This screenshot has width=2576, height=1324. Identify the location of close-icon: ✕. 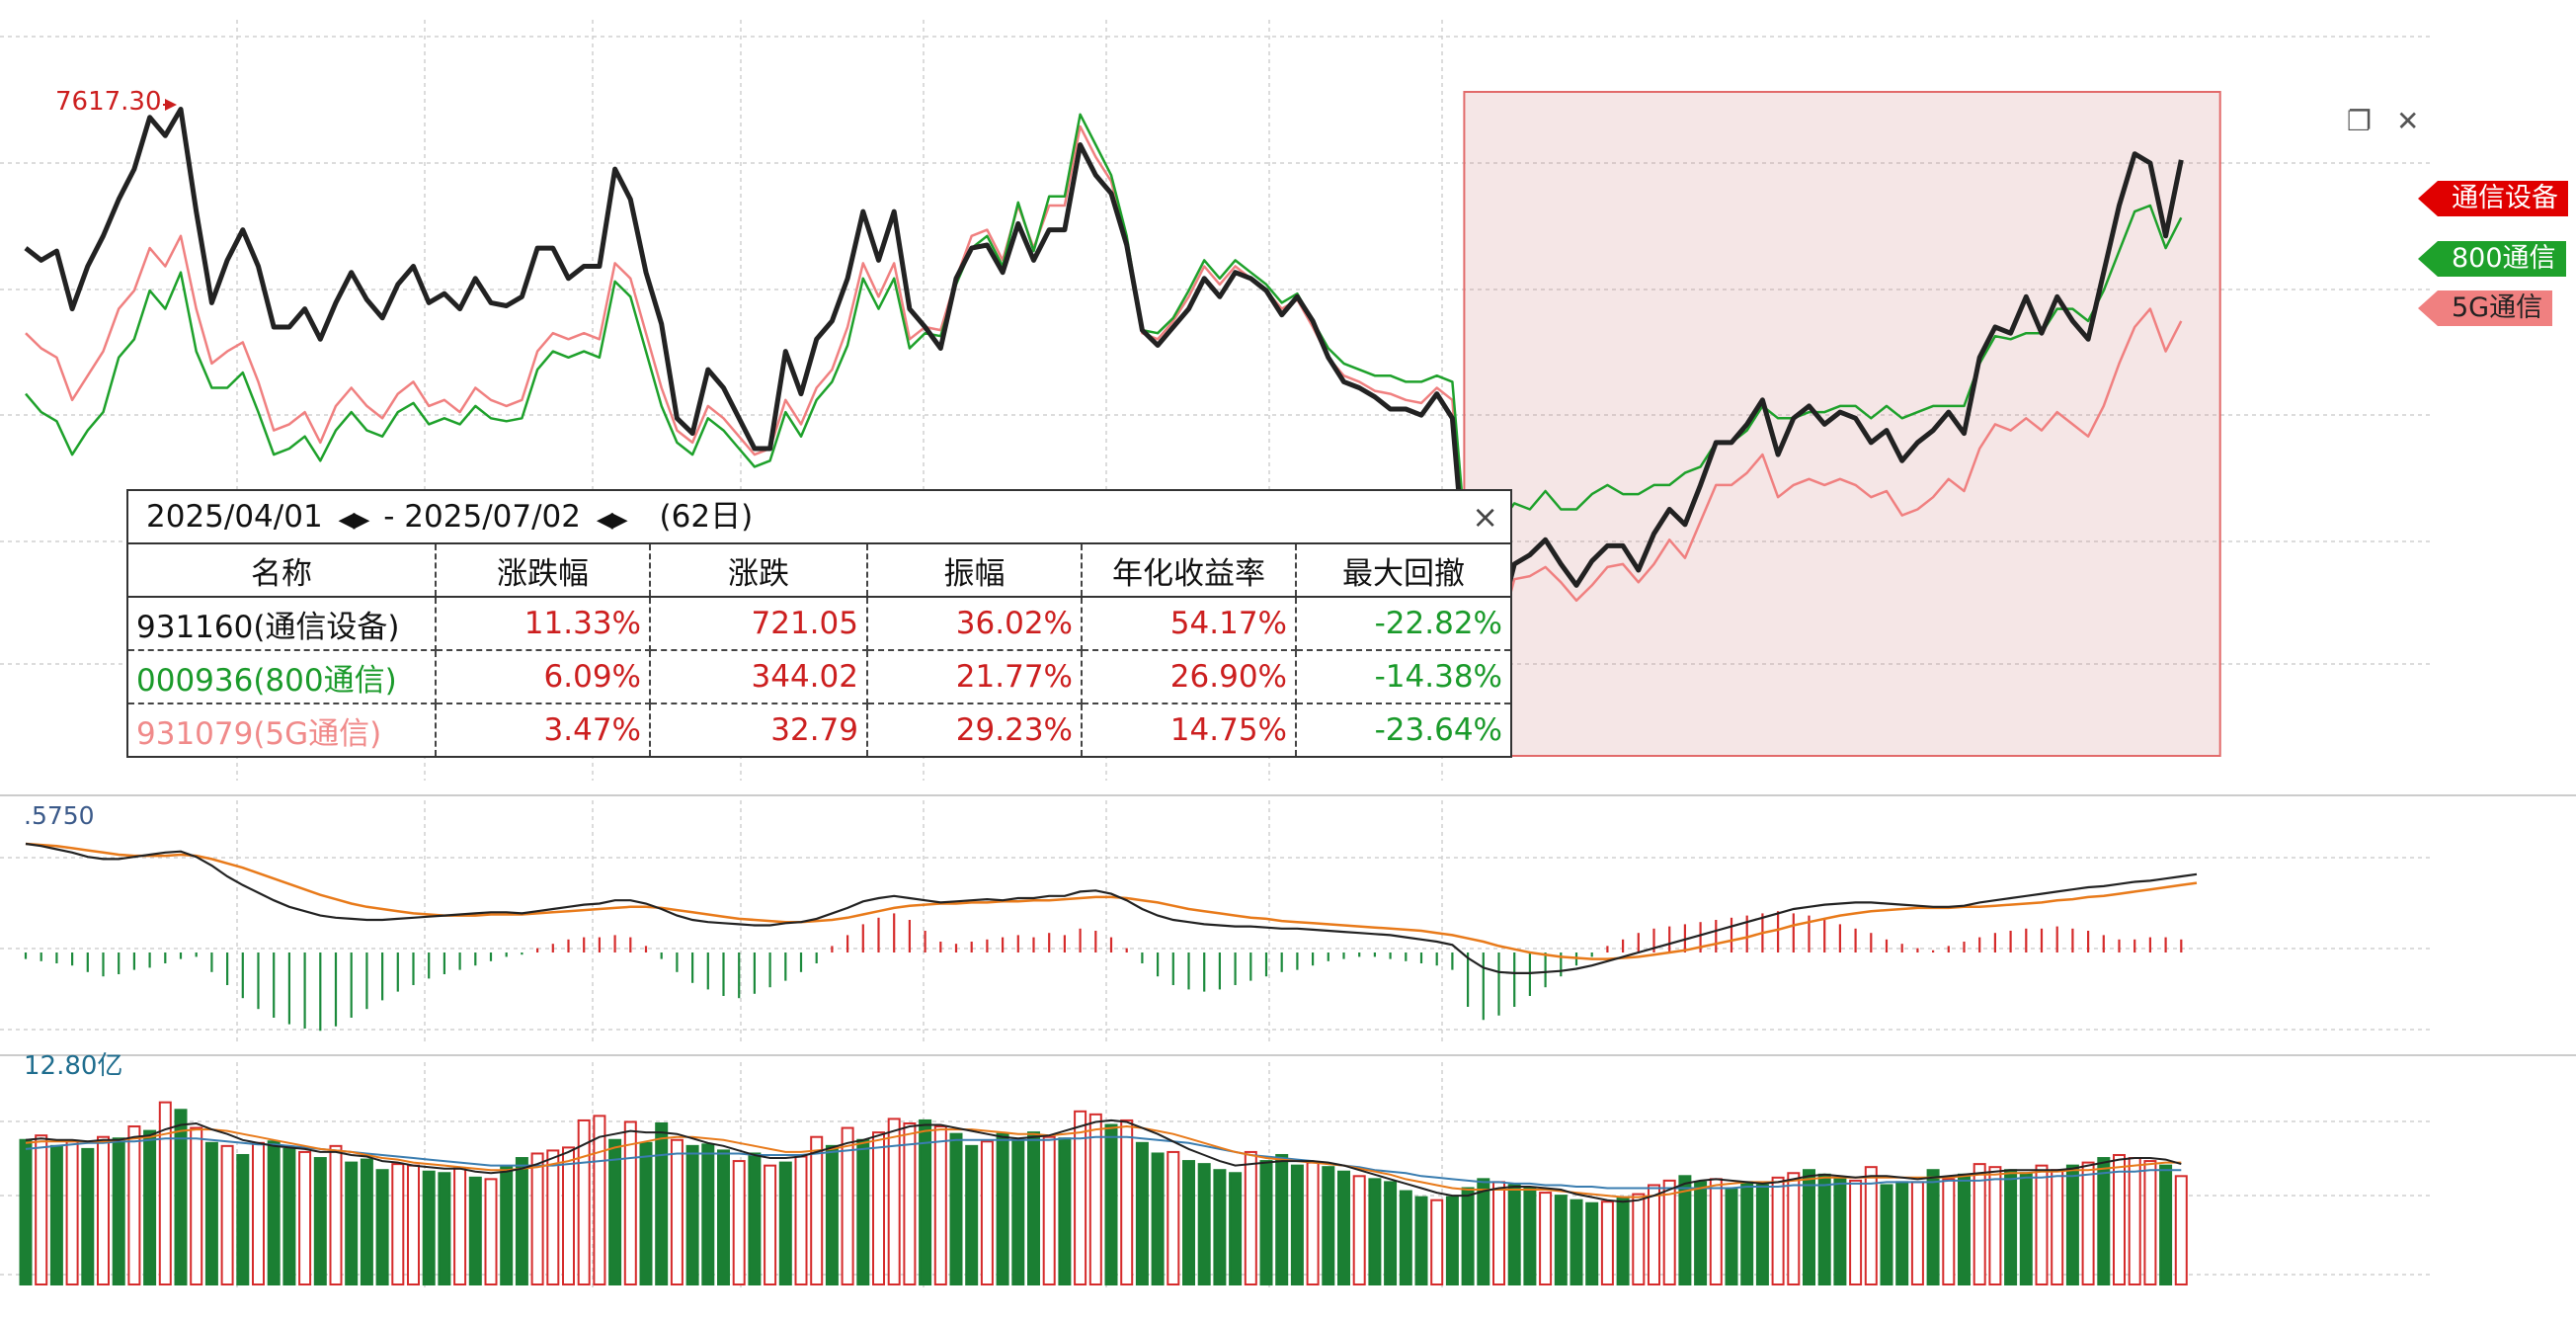
(2408, 121).